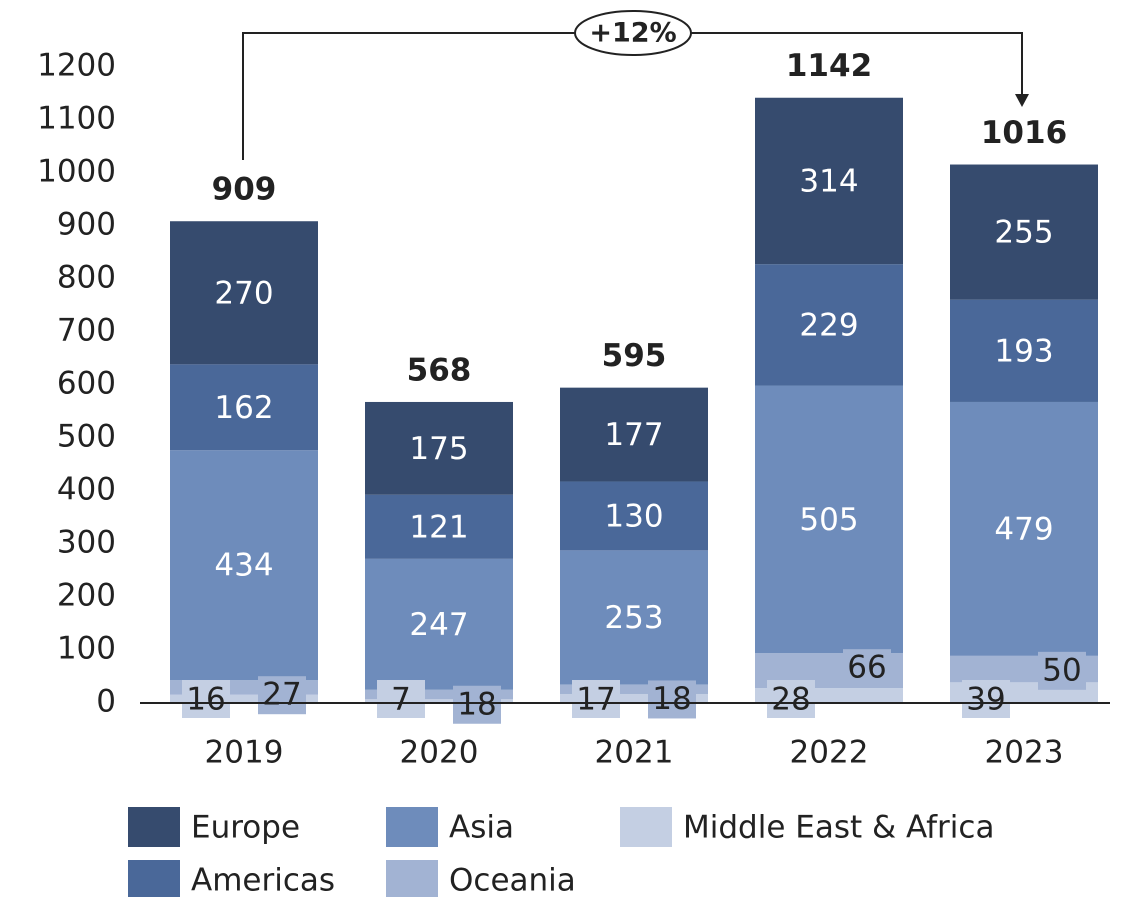 The height and width of the screenshot is (897, 1132). I want to click on y-tick-label: 600, so click(86, 384).